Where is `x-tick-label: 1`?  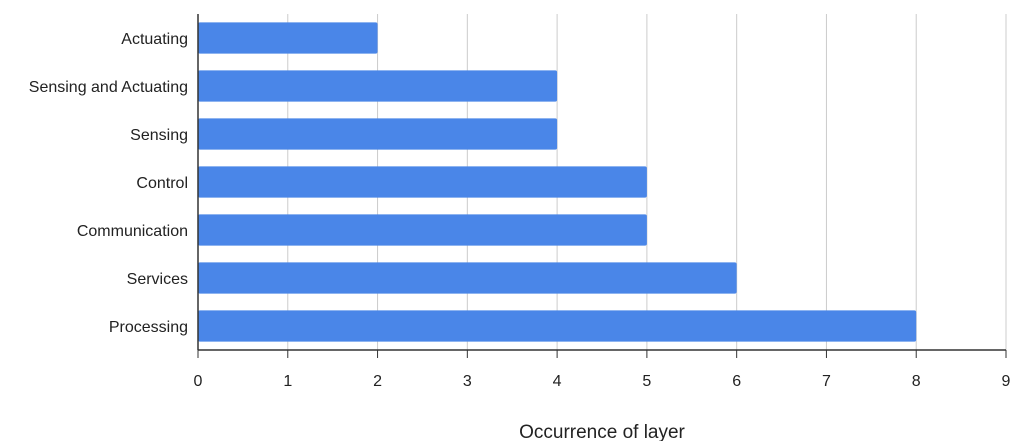
x-tick-label: 1 is located at coordinates (287, 381).